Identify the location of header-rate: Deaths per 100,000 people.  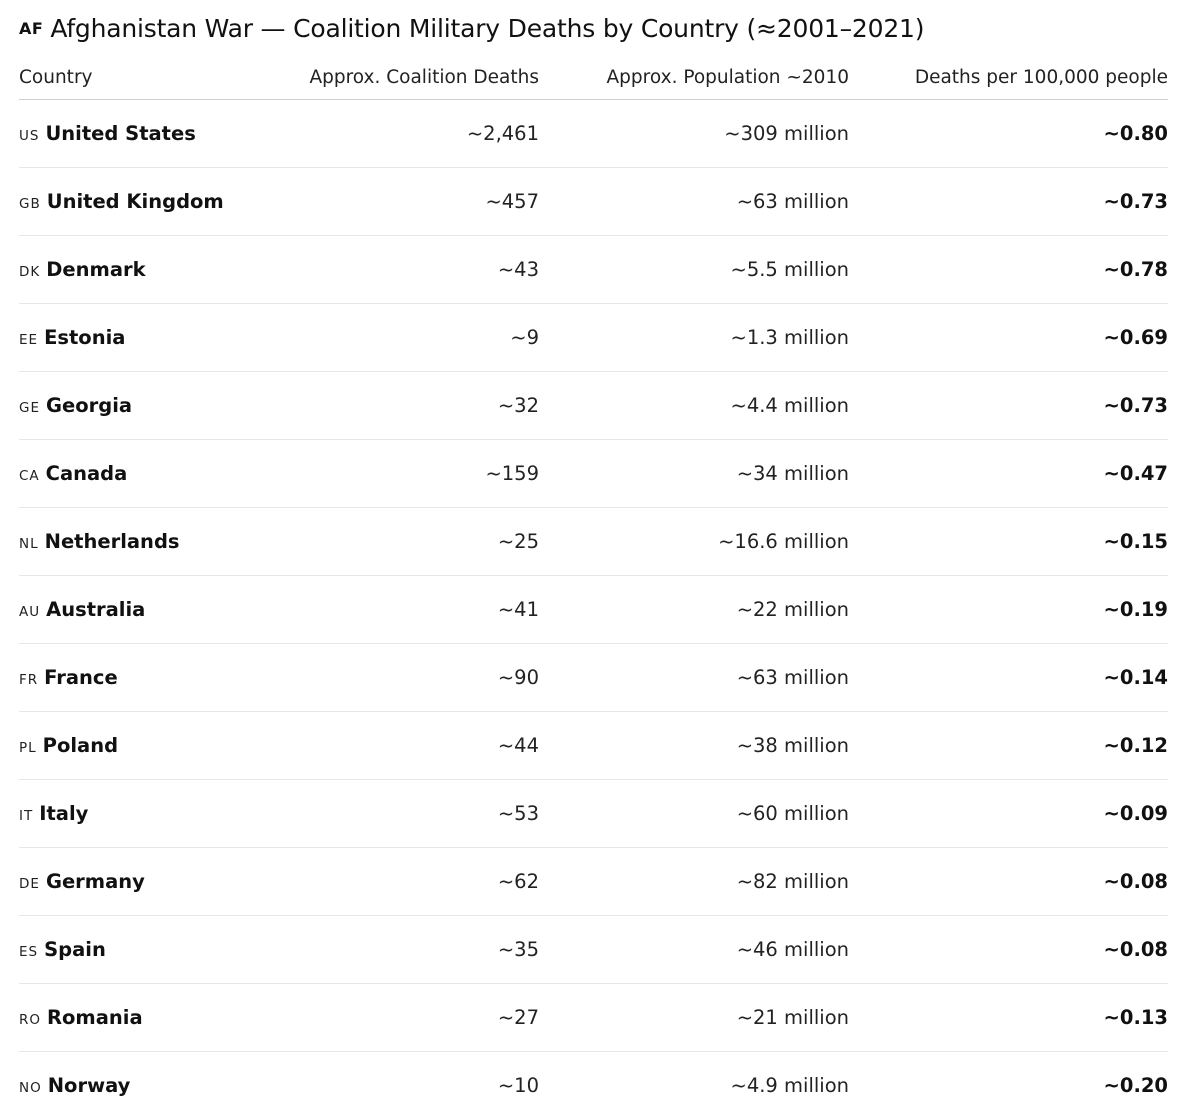
(1008, 78).